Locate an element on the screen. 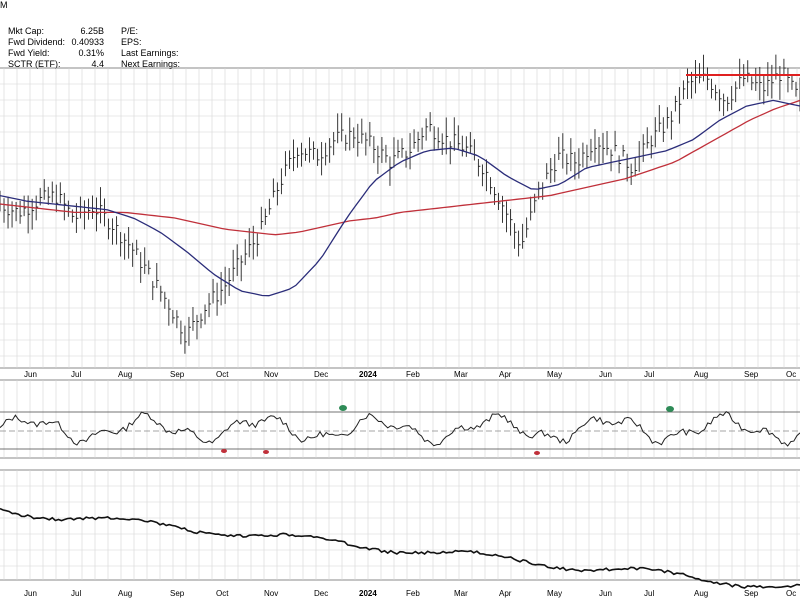 This screenshot has height=600, width=800. fund-label: Last Earnings: is located at coordinates (150, 53).